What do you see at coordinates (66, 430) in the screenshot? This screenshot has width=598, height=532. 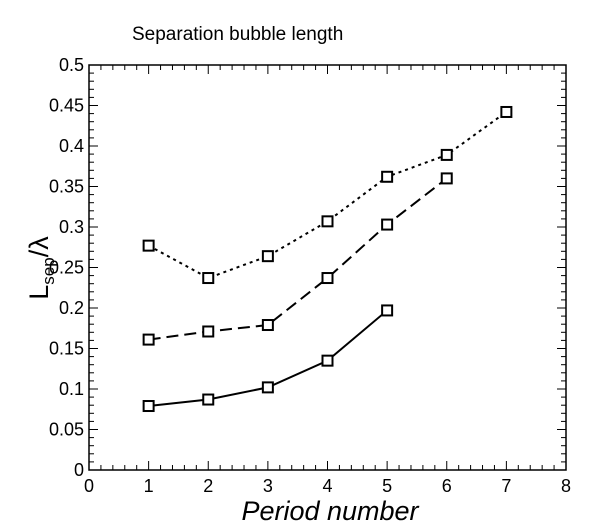 I see `y-tick-label: 0.05` at bounding box center [66, 430].